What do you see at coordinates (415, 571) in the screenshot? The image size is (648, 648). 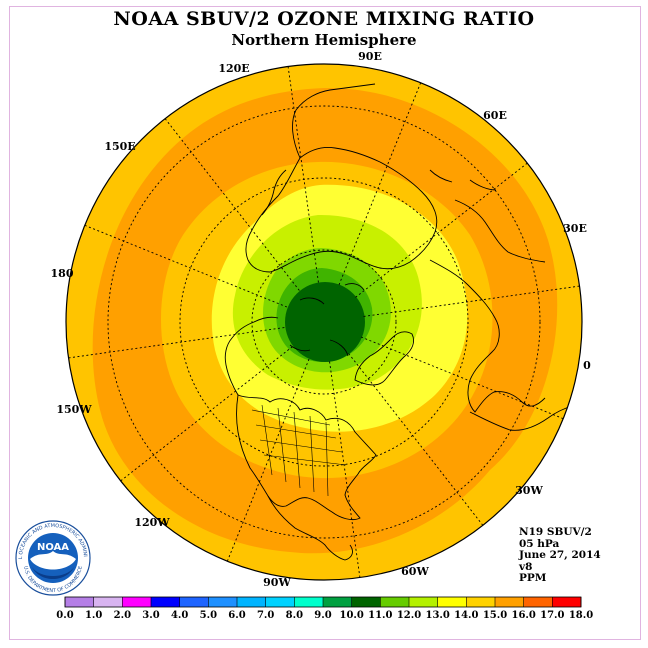 I see `lon-label: 60W` at bounding box center [415, 571].